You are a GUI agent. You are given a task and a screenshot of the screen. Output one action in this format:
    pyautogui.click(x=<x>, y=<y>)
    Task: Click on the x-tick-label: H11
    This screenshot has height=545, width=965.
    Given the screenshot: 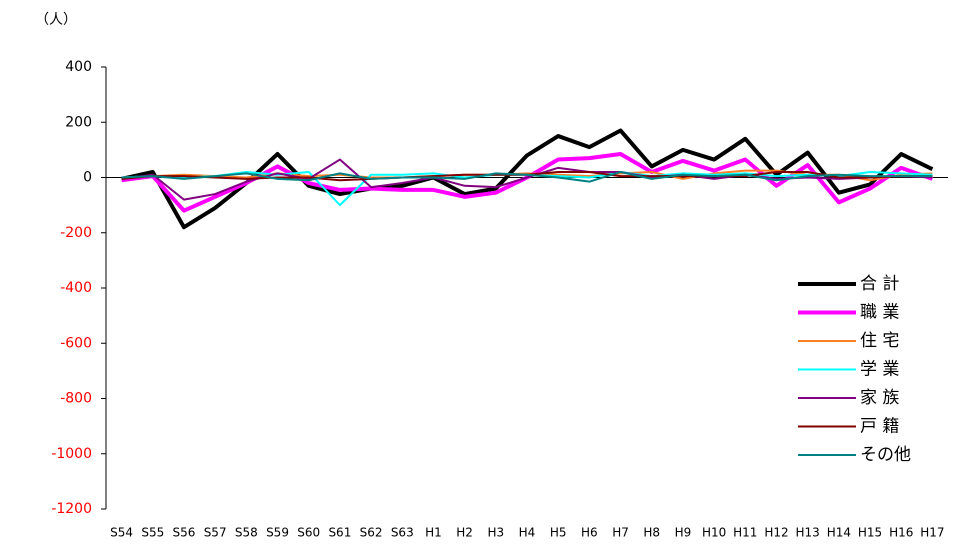 What is the action you would take?
    pyautogui.click(x=745, y=533)
    